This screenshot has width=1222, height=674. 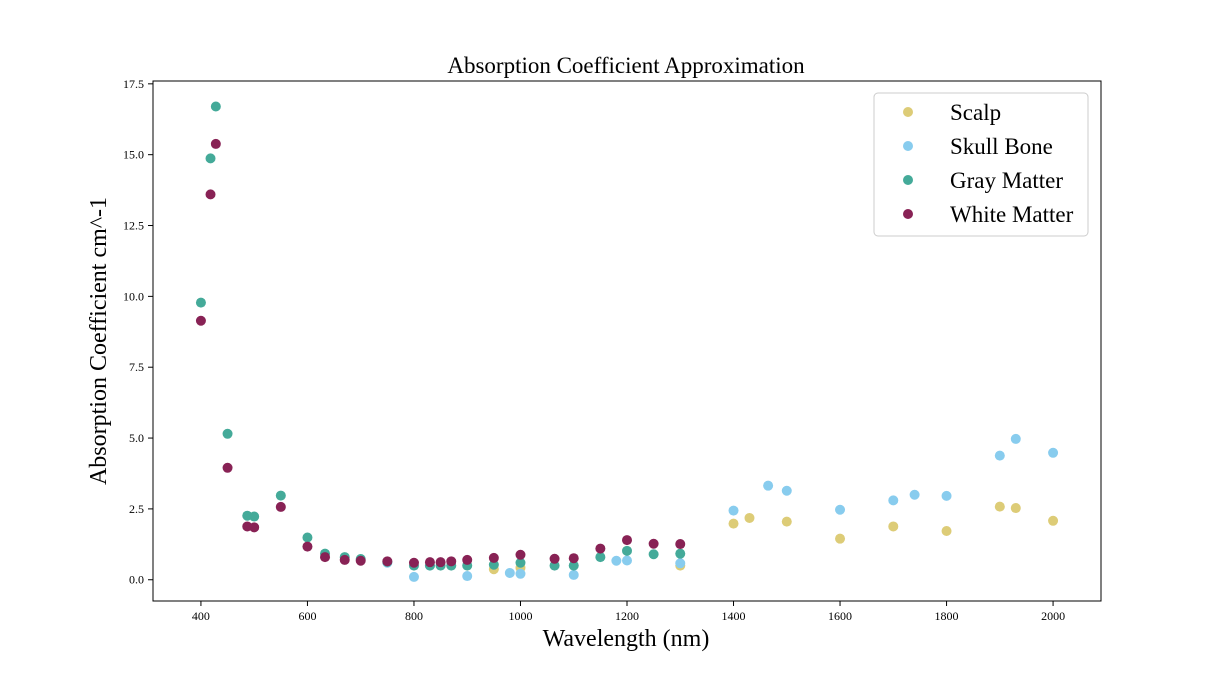 What do you see at coordinates (840, 616) in the screenshot?
I see `x-tick-label: 1600` at bounding box center [840, 616].